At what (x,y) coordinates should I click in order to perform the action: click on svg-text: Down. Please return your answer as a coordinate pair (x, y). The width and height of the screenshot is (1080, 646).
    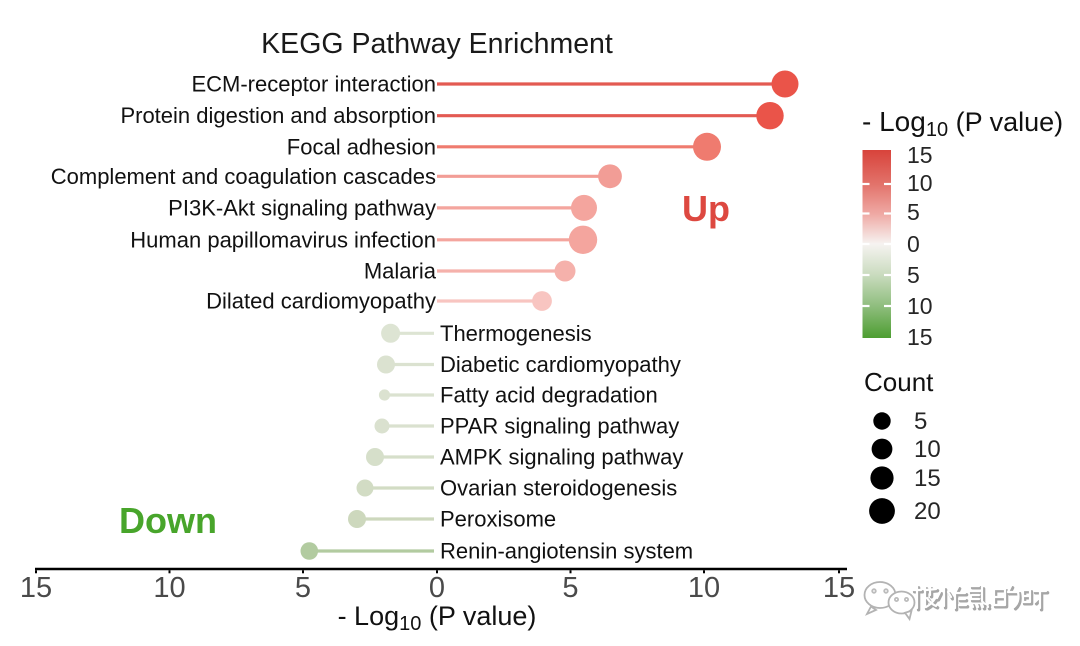
    Looking at the image, I should click on (168, 520).